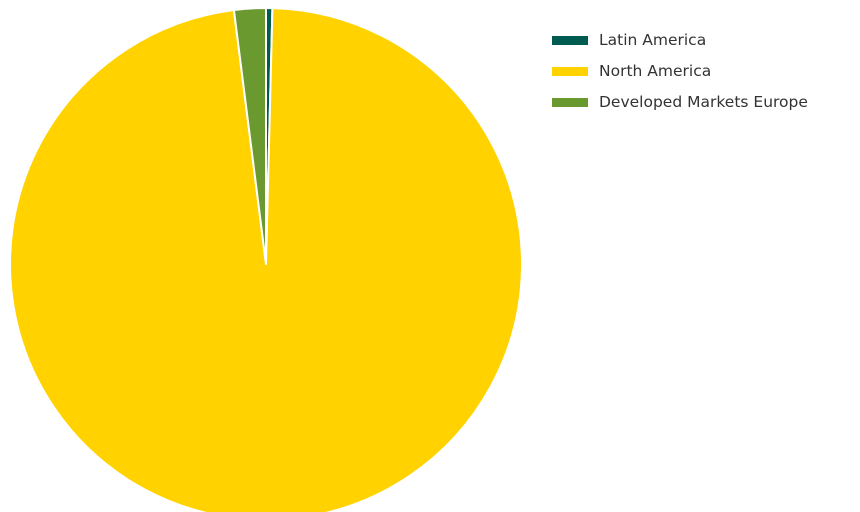 The width and height of the screenshot is (860, 512). What do you see at coordinates (655, 71) in the screenshot?
I see `legend-label-north-america: North America` at bounding box center [655, 71].